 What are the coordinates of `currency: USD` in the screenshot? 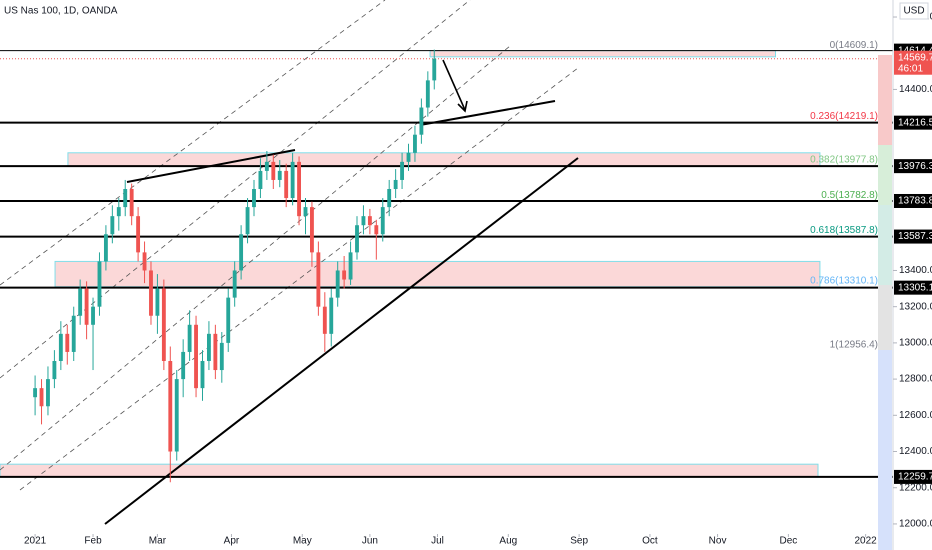 It's located at (913, 11).